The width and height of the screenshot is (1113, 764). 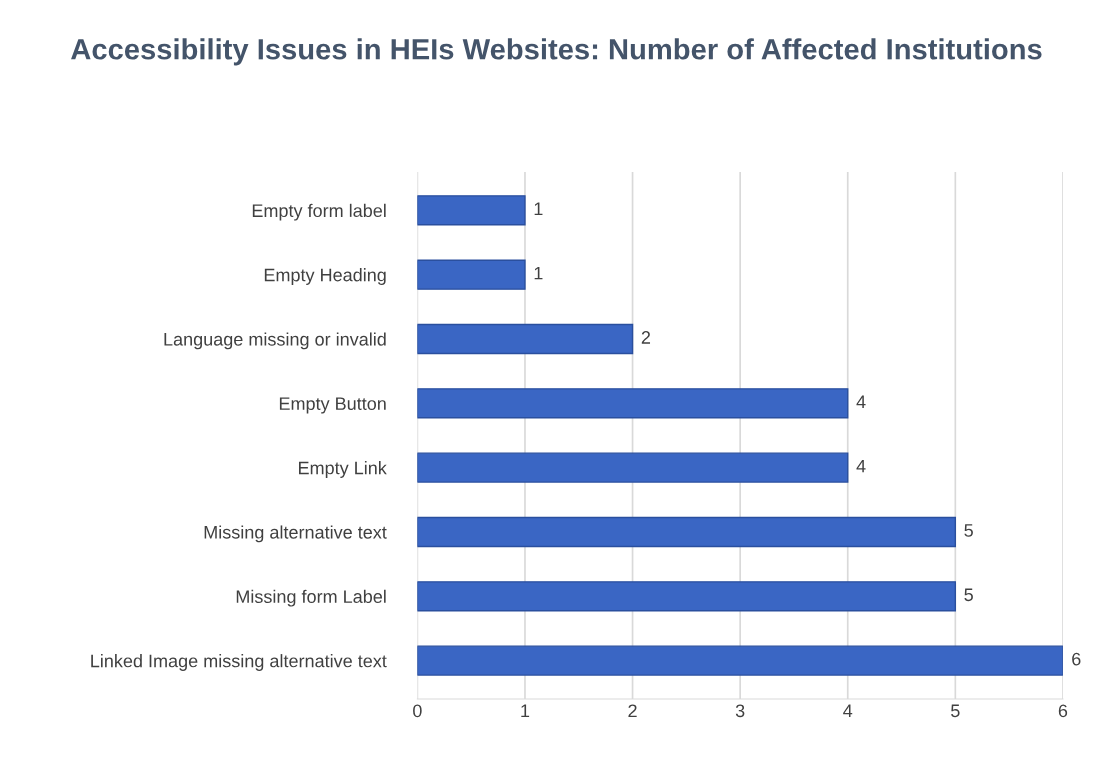 What do you see at coordinates (848, 711) in the screenshot?
I see `x-tick-label: 4` at bounding box center [848, 711].